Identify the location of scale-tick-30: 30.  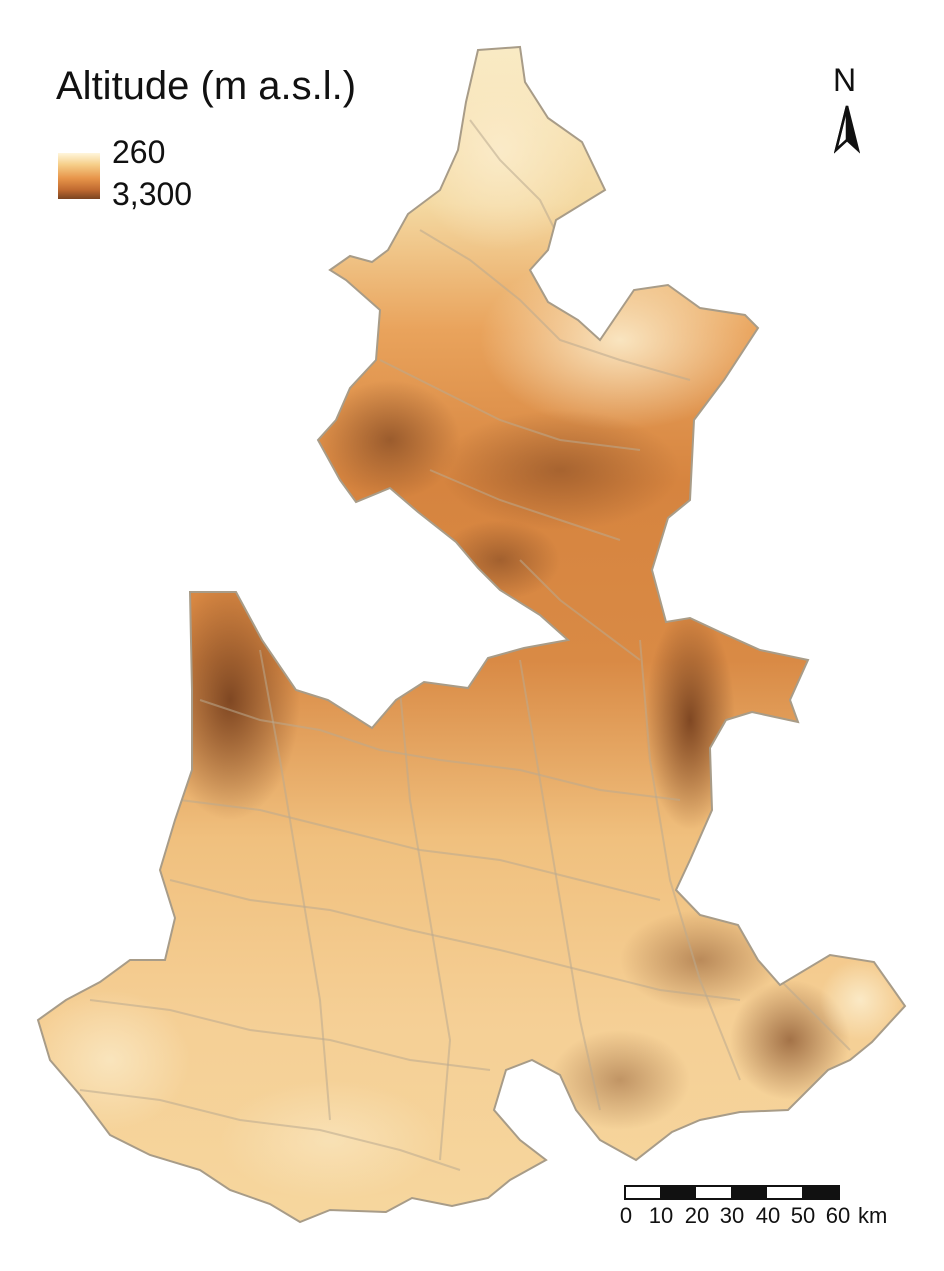
(732, 1215).